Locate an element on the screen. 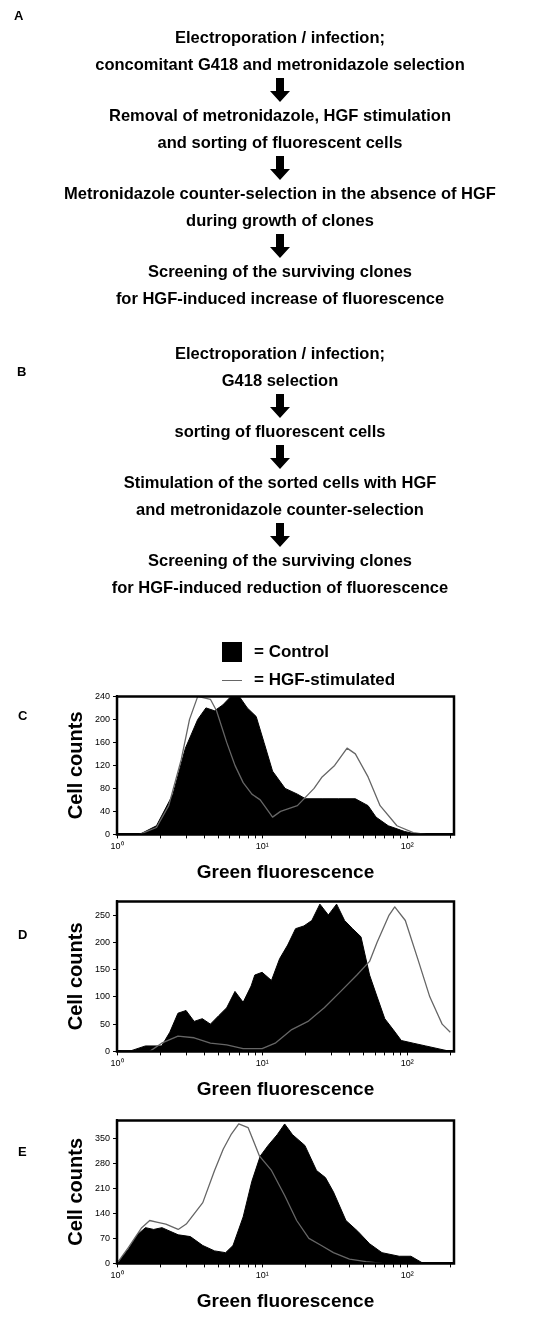 The height and width of the screenshot is (1317, 560). text: Metronidazole counter-selection in the absence of HGF during growth of clones is located at coordinates (280, 207).